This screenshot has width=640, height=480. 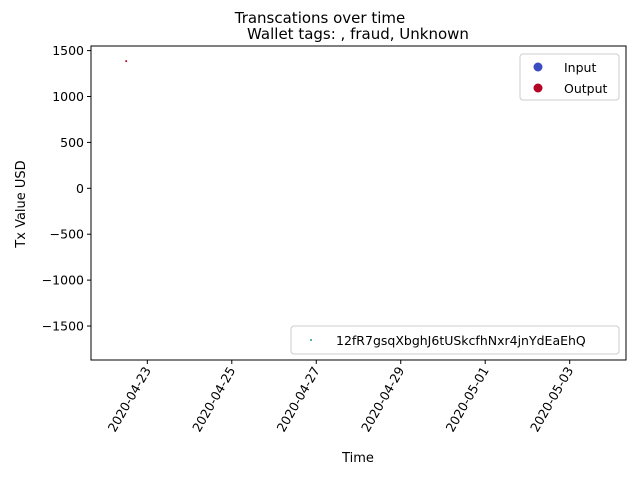 I want to click on legend-address-label: 12fR7gsqXbghJ6tUSkcfhNxr4jnYdEaEhQ, so click(x=461, y=340).